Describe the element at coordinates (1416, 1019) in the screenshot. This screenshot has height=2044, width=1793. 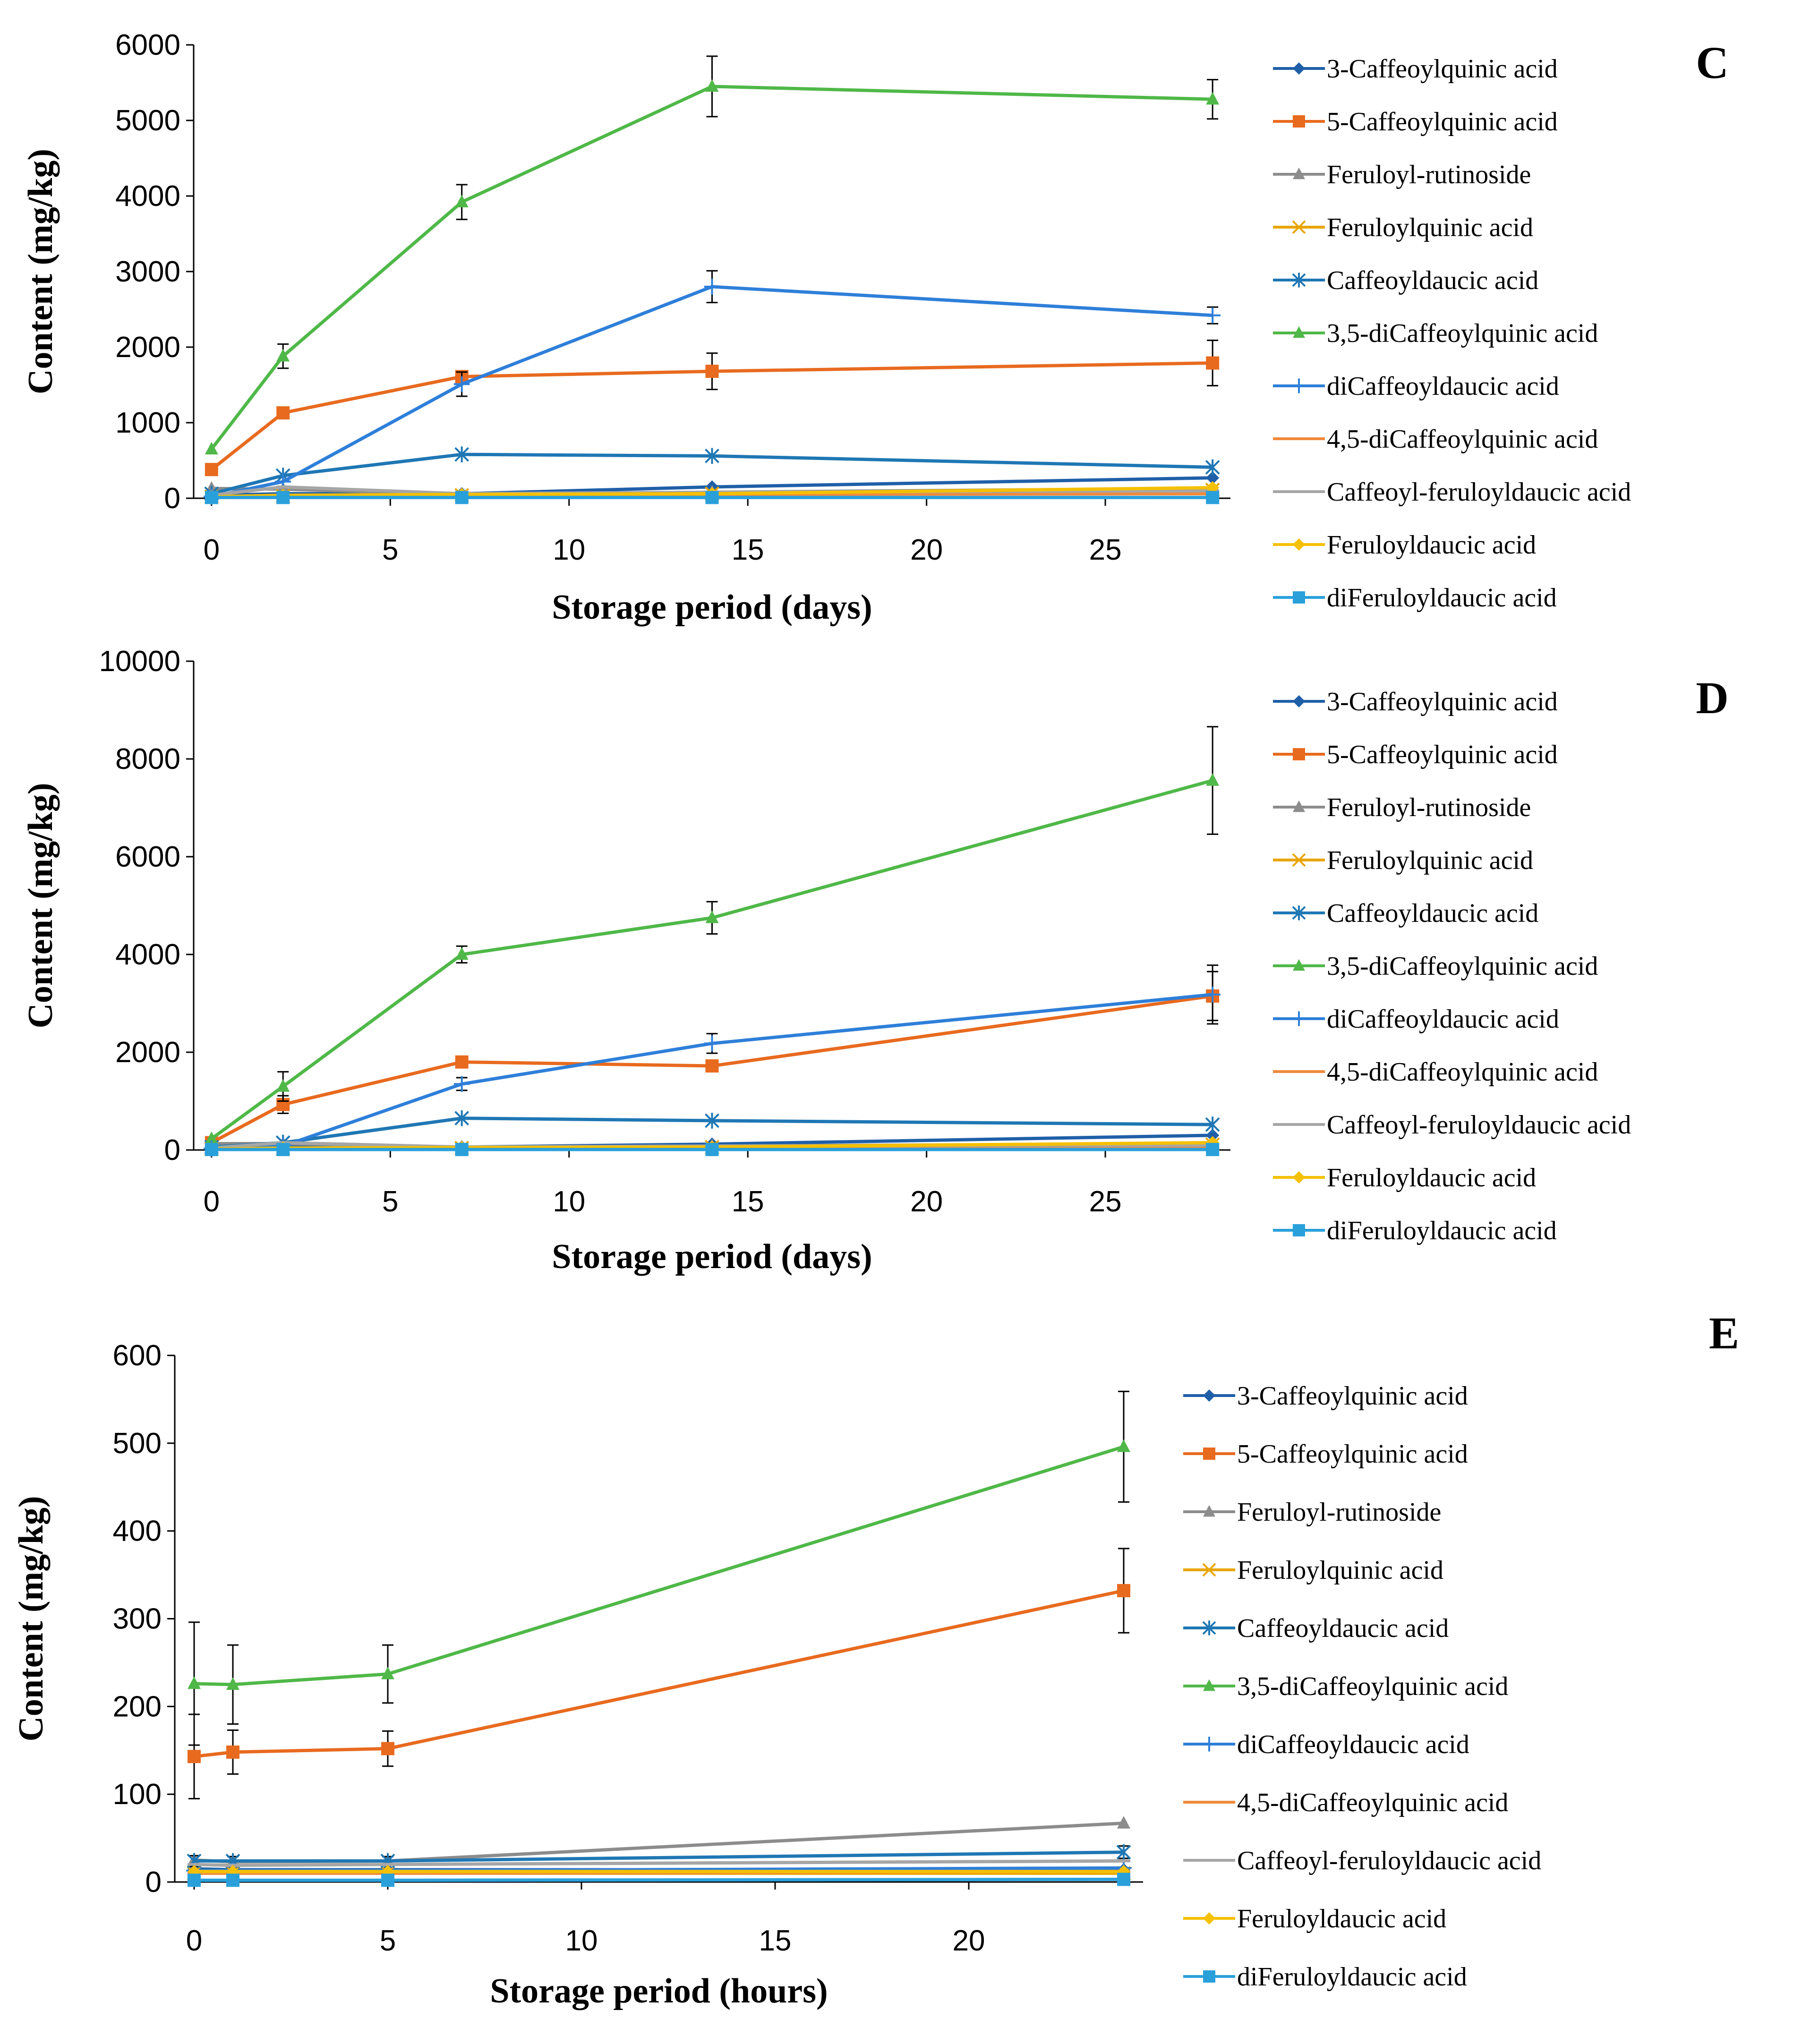
I see `legend-entry: diCaffeoyldaucic acid` at that location.